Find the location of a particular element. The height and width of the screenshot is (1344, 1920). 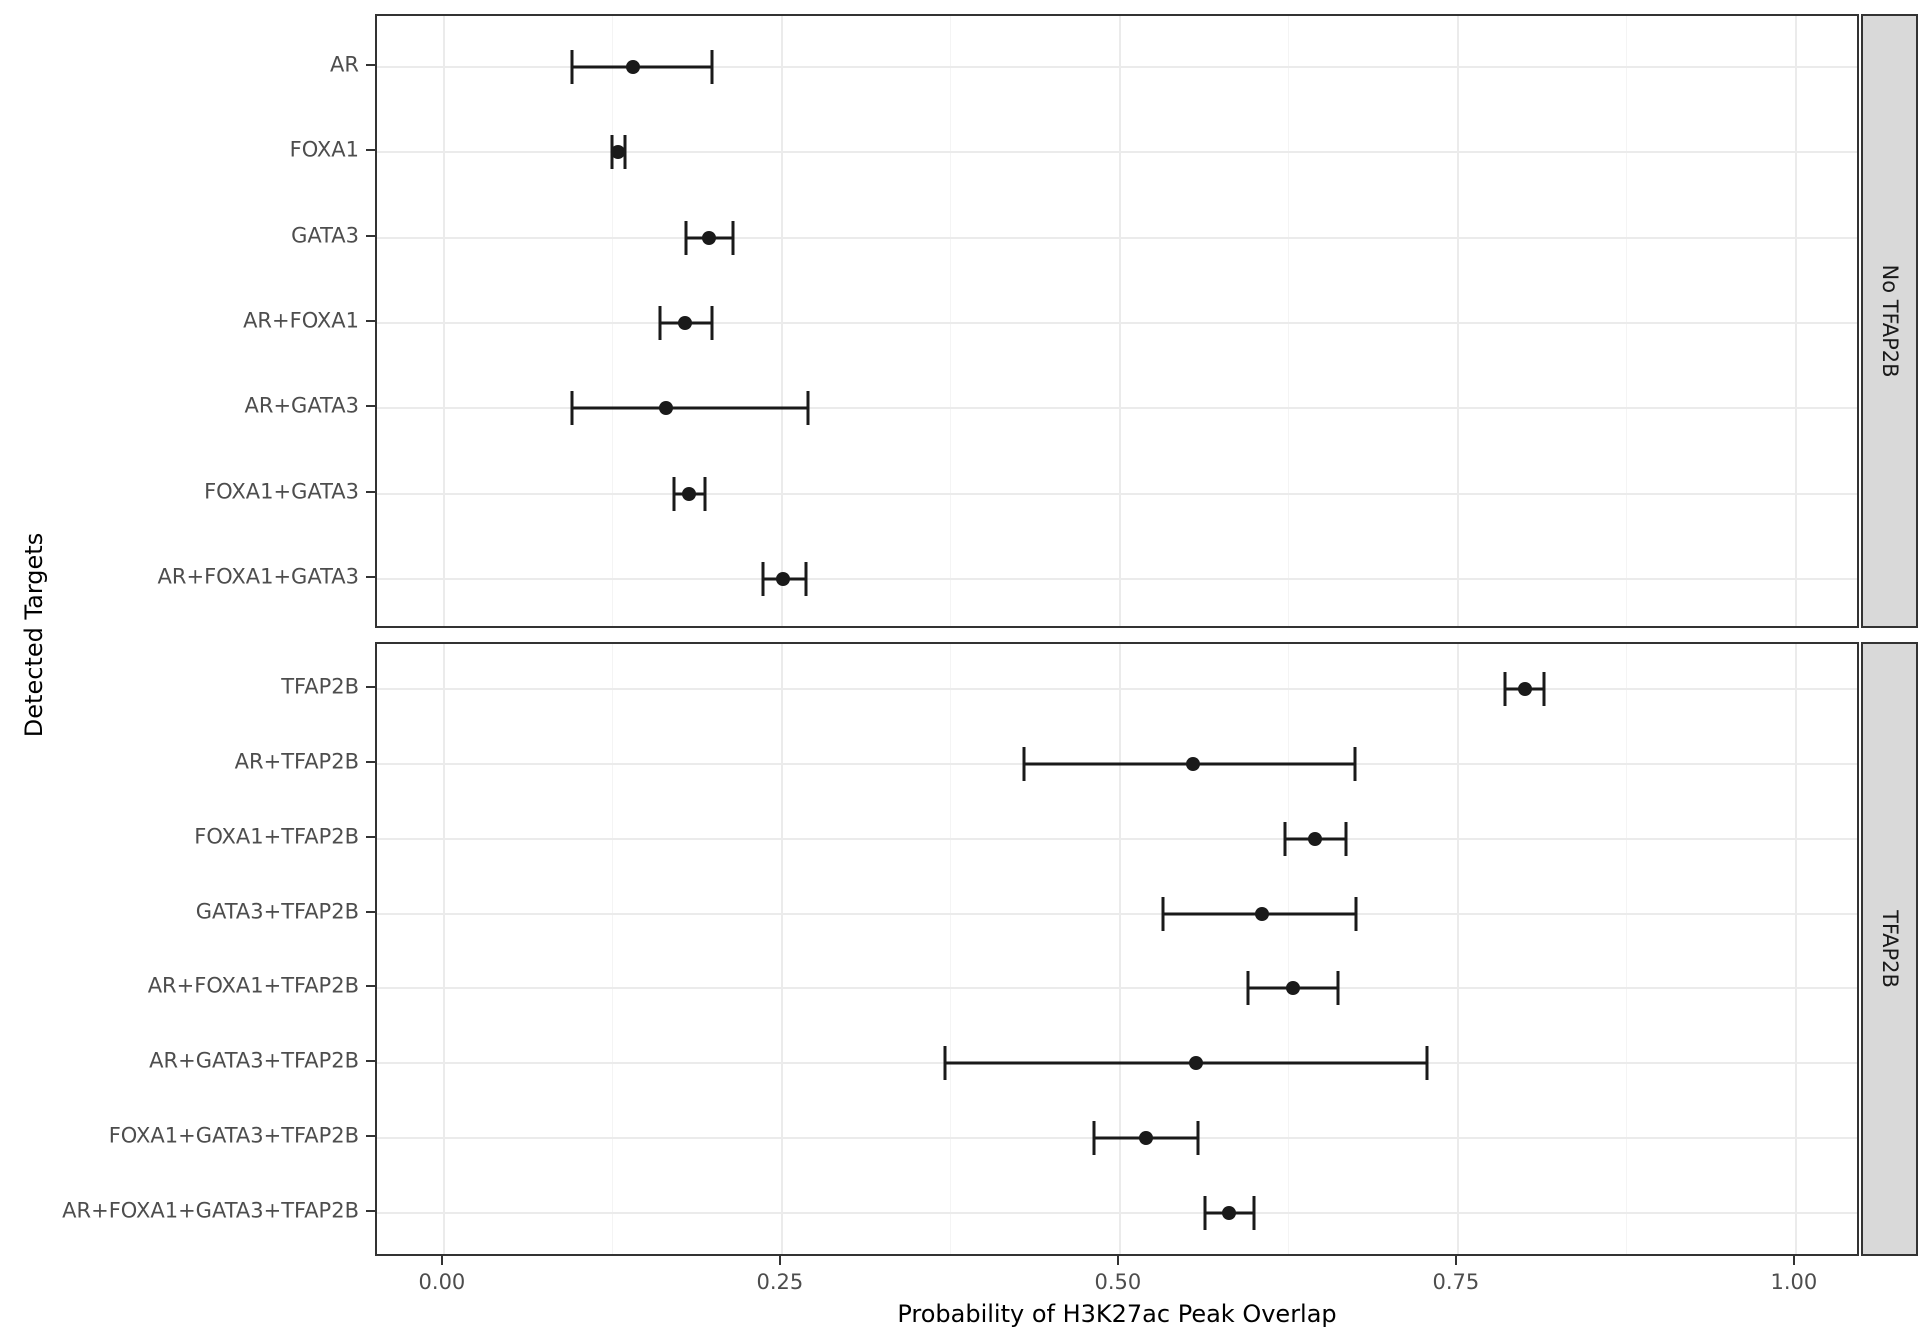

x-tick-label: 1.00 is located at coordinates (1794, 1282).